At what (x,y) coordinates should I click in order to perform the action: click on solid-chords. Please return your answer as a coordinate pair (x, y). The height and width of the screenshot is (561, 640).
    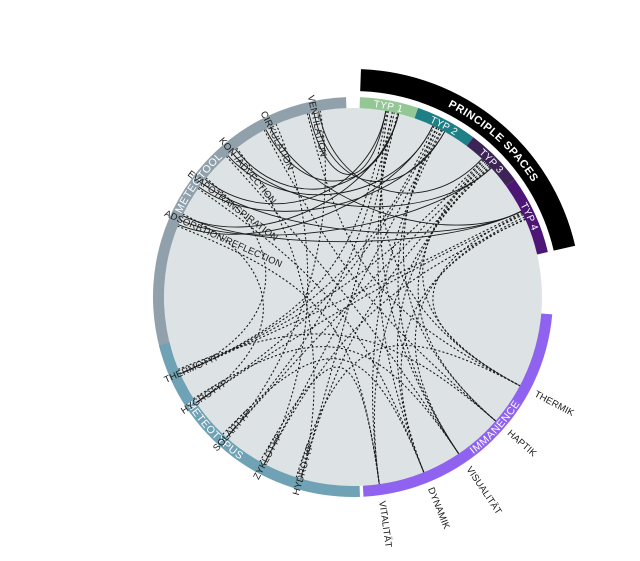
    Looking at the image, I should click on (350, 176).